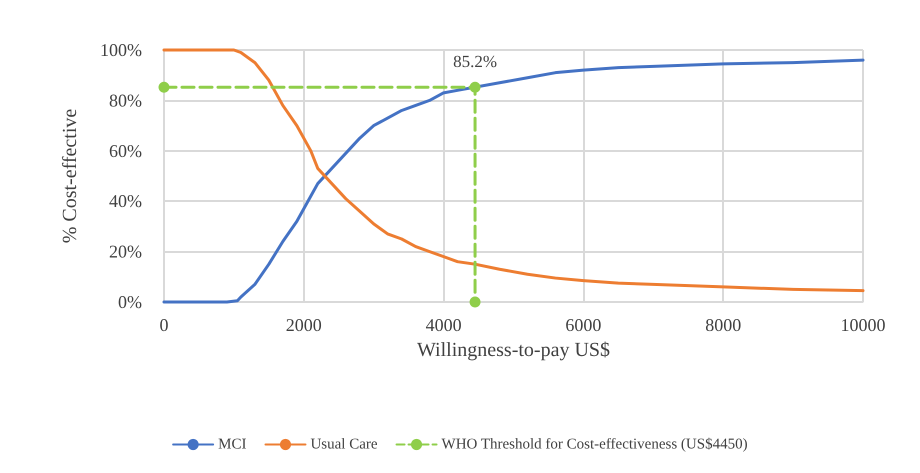 This screenshot has height=473, width=920. What do you see at coordinates (232, 444) in the screenshot?
I see `legend-label: MCI` at bounding box center [232, 444].